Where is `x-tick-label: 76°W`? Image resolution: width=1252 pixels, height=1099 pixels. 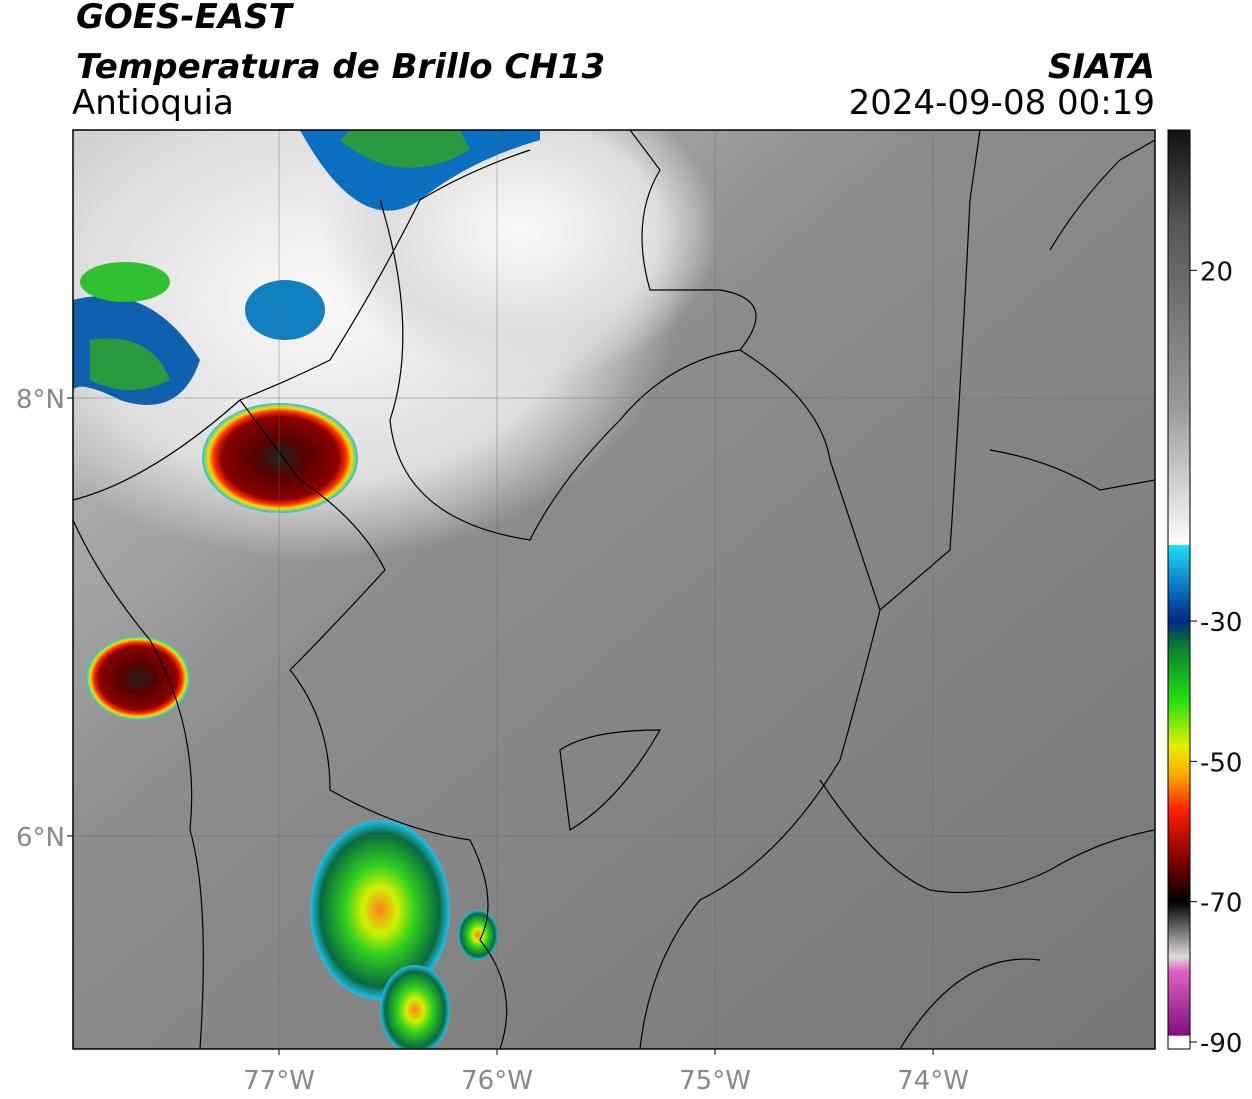
x-tick-label: 76°W is located at coordinates (497, 1081).